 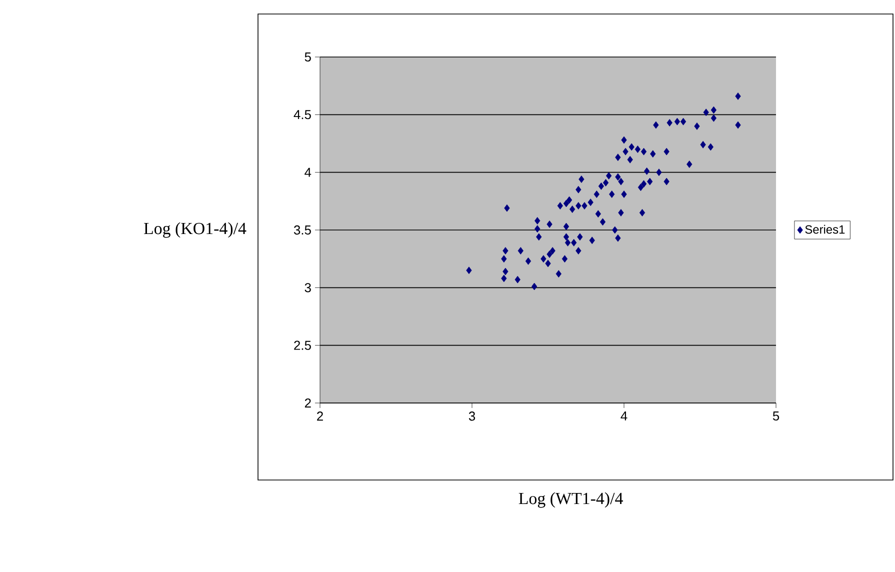 What do you see at coordinates (308, 172) in the screenshot?
I see `y-tick-label: 4` at bounding box center [308, 172].